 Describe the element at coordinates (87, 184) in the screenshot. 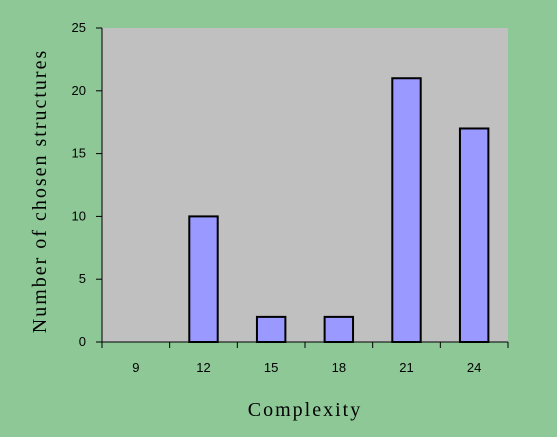

I see `y-axis-ticks: 0 5 10 15 20 25` at that location.